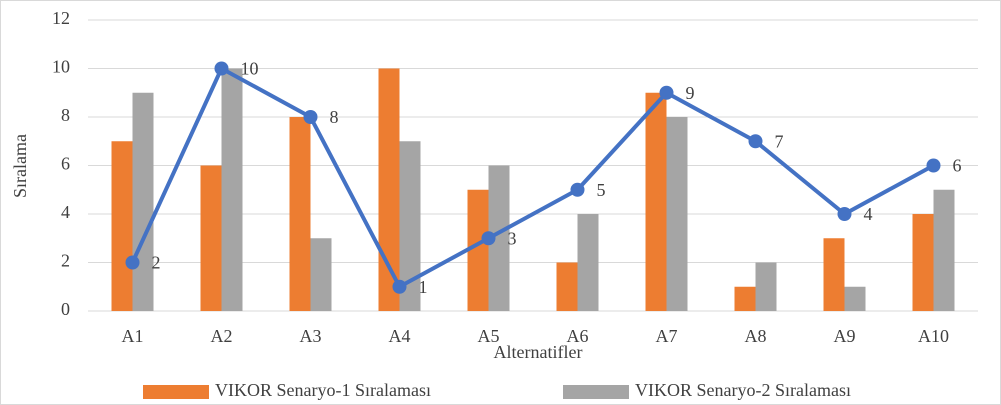 Image resolution: width=1001 pixels, height=405 pixels. What do you see at coordinates (311, 336) in the screenshot?
I see `x-tick-label: A3` at bounding box center [311, 336].